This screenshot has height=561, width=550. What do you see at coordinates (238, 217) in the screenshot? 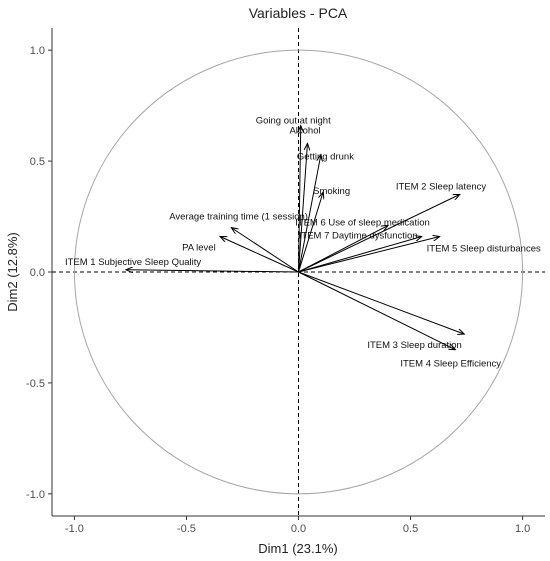
I see `variable-label: Average training time (1 session)` at bounding box center [238, 217].